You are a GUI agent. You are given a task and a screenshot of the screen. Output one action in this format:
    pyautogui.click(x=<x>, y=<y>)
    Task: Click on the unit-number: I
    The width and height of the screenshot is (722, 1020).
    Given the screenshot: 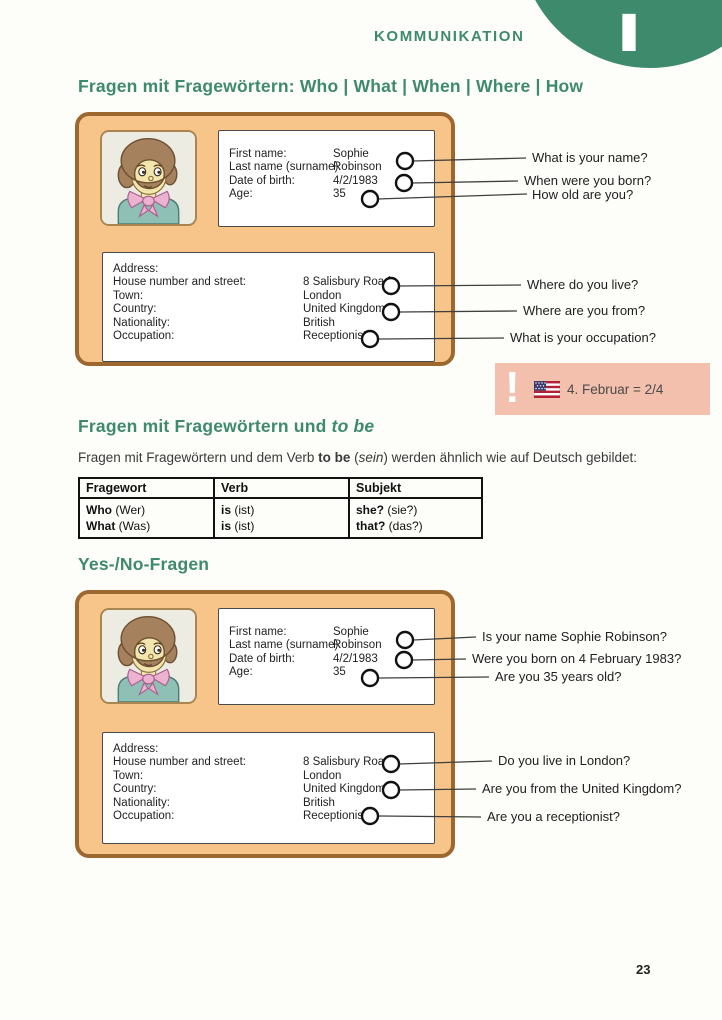 What is the action you would take?
    pyautogui.click(x=629, y=33)
    